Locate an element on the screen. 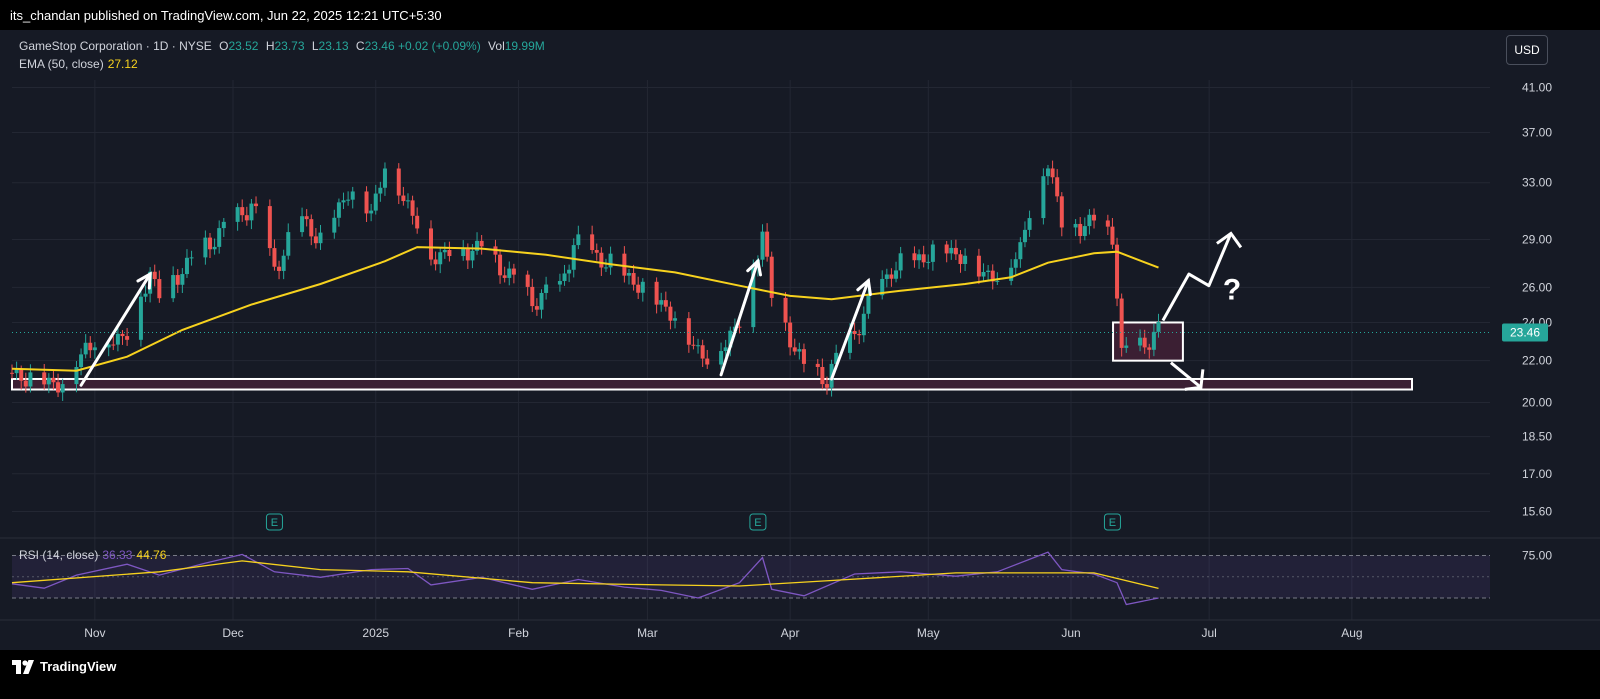 This screenshot has width=1600, height=699. ema-50-line is located at coordinates (585, 309).